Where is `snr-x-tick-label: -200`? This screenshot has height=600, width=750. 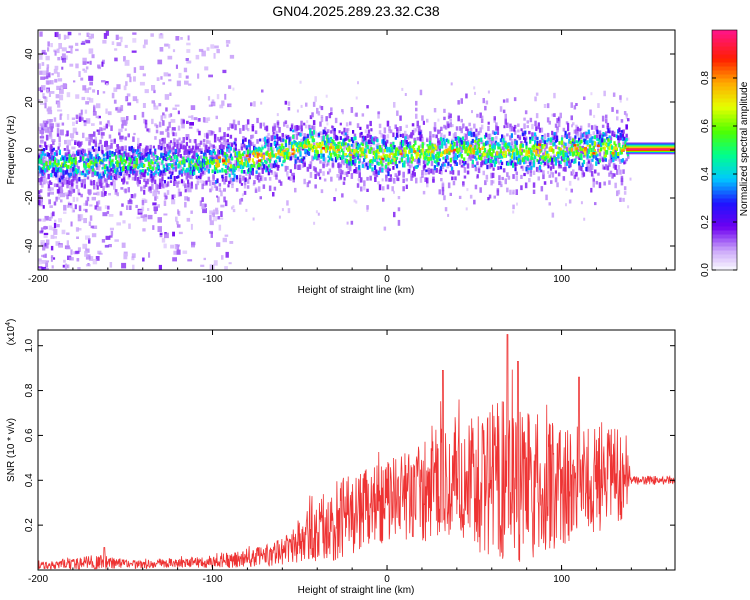 snr-x-tick-label: -200 is located at coordinates (38, 579).